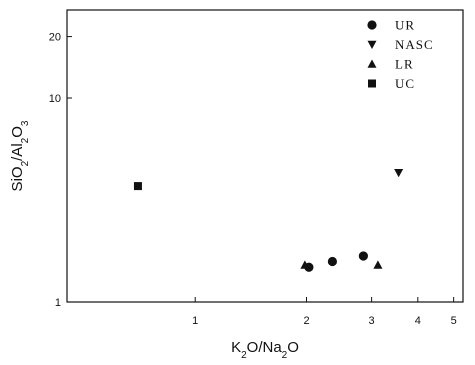 The height and width of the screenshot is (365, 475). I want to click on legend-label-nasc: NASC, so click(414, 44).